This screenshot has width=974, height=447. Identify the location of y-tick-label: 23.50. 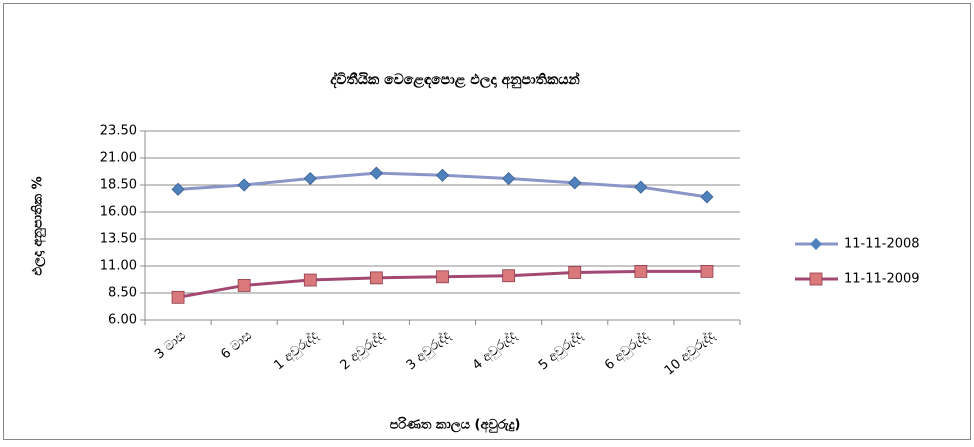
(118, 131).